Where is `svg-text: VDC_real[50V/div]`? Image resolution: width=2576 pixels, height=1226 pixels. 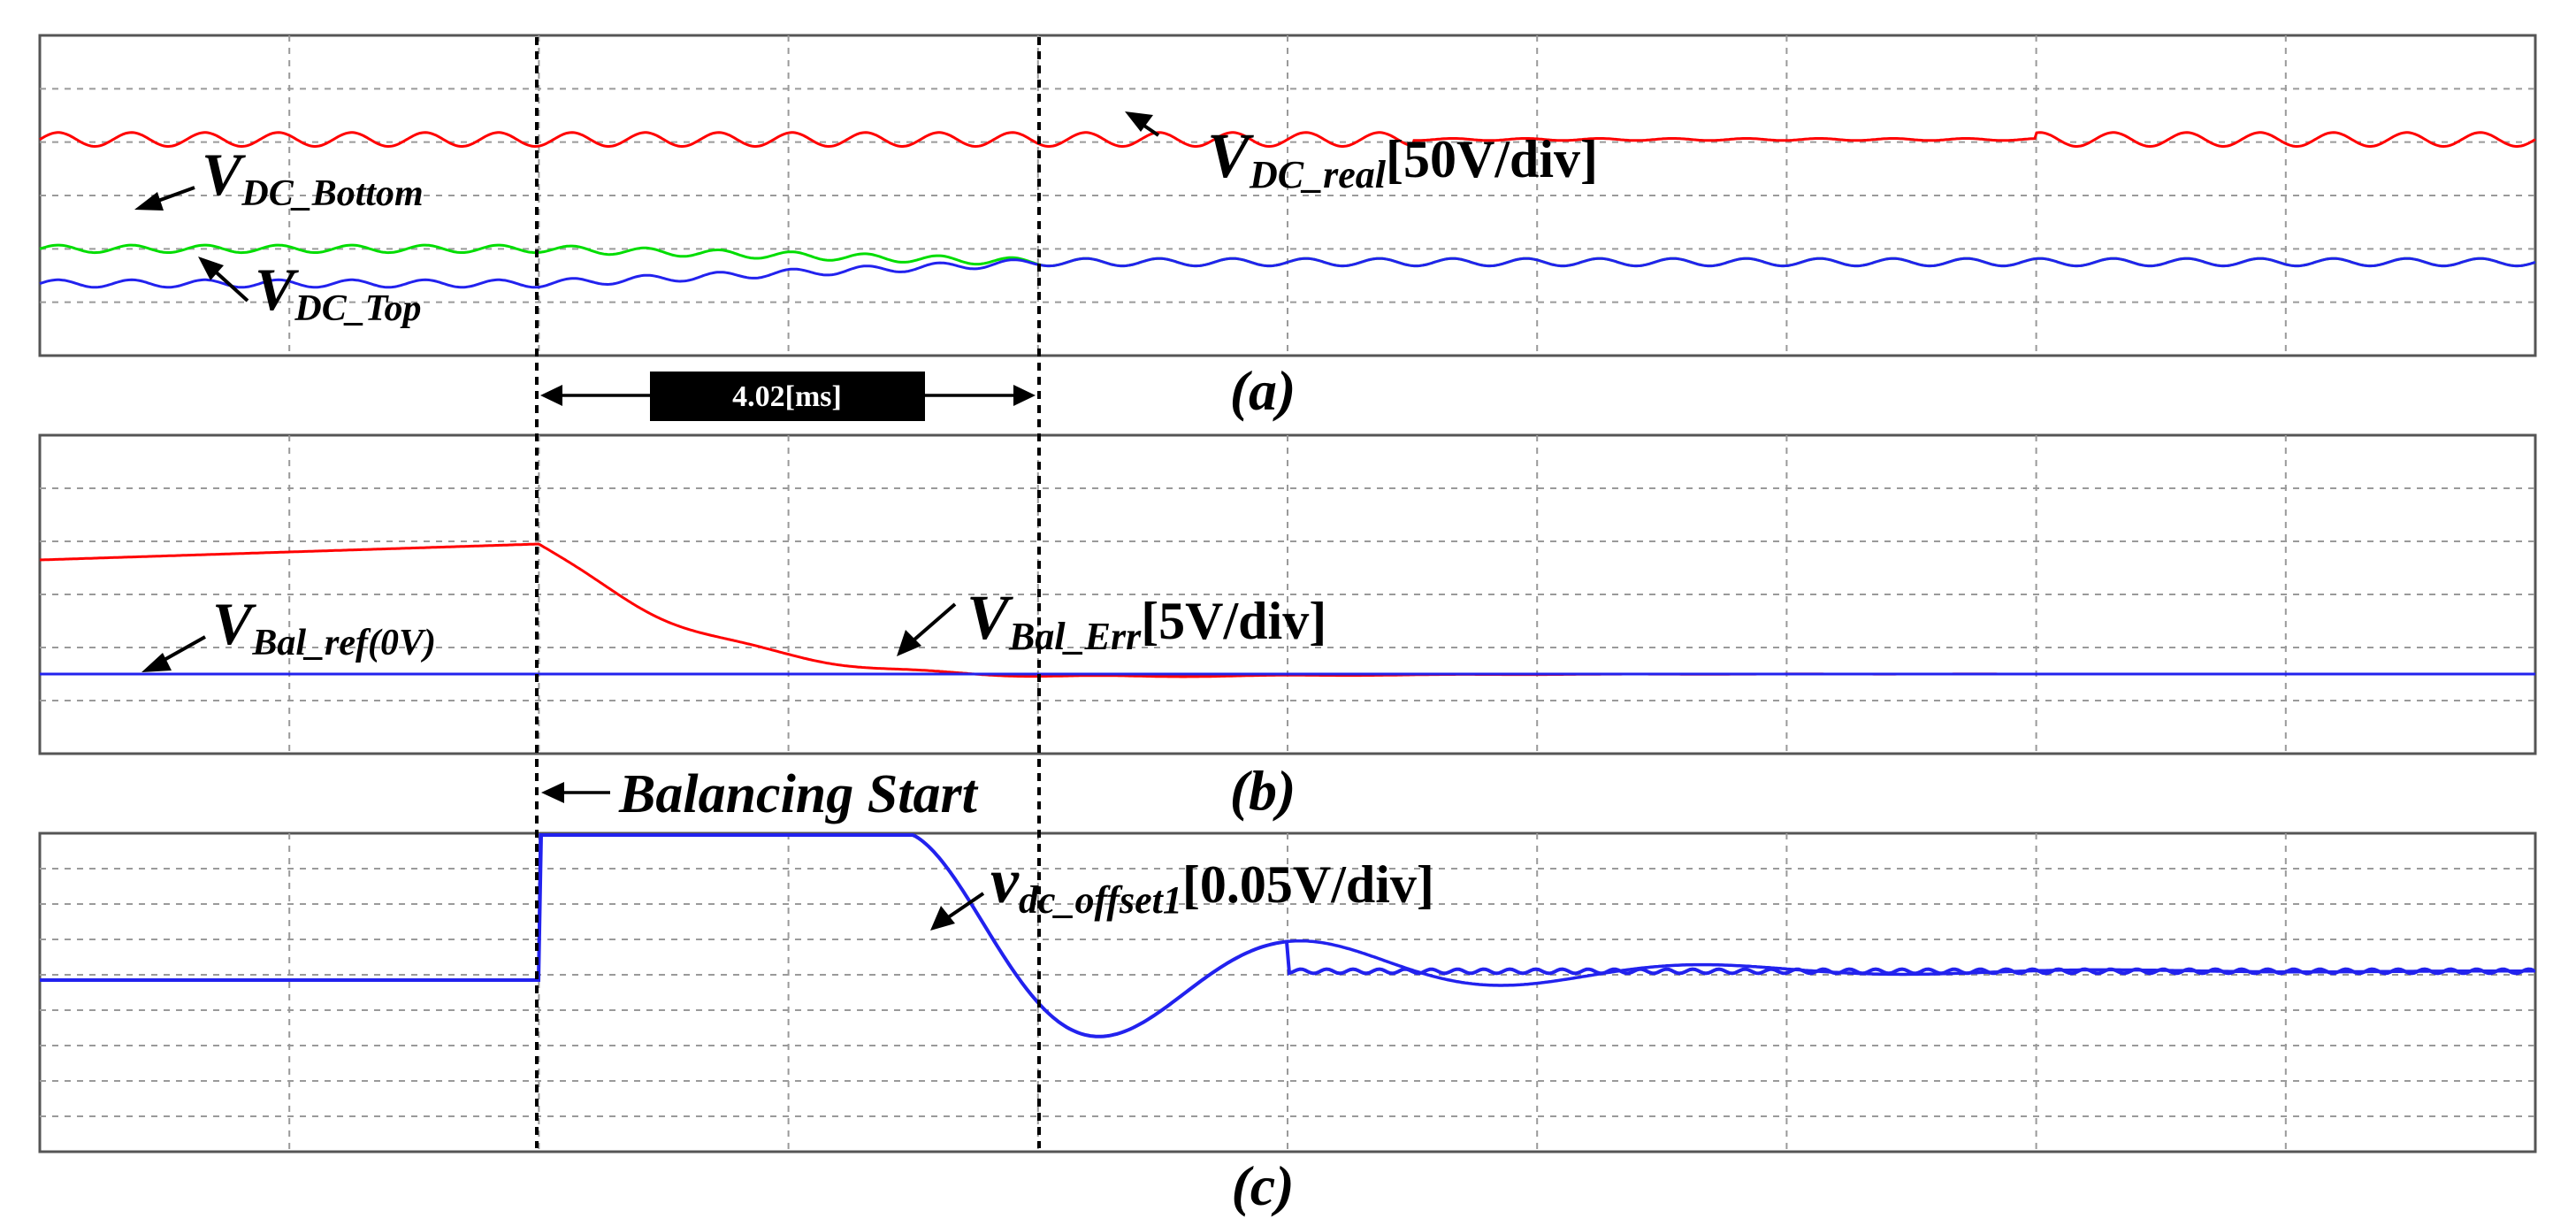
svg-text: VDC_real[50V/div] is located at coordinates (1402, 158).